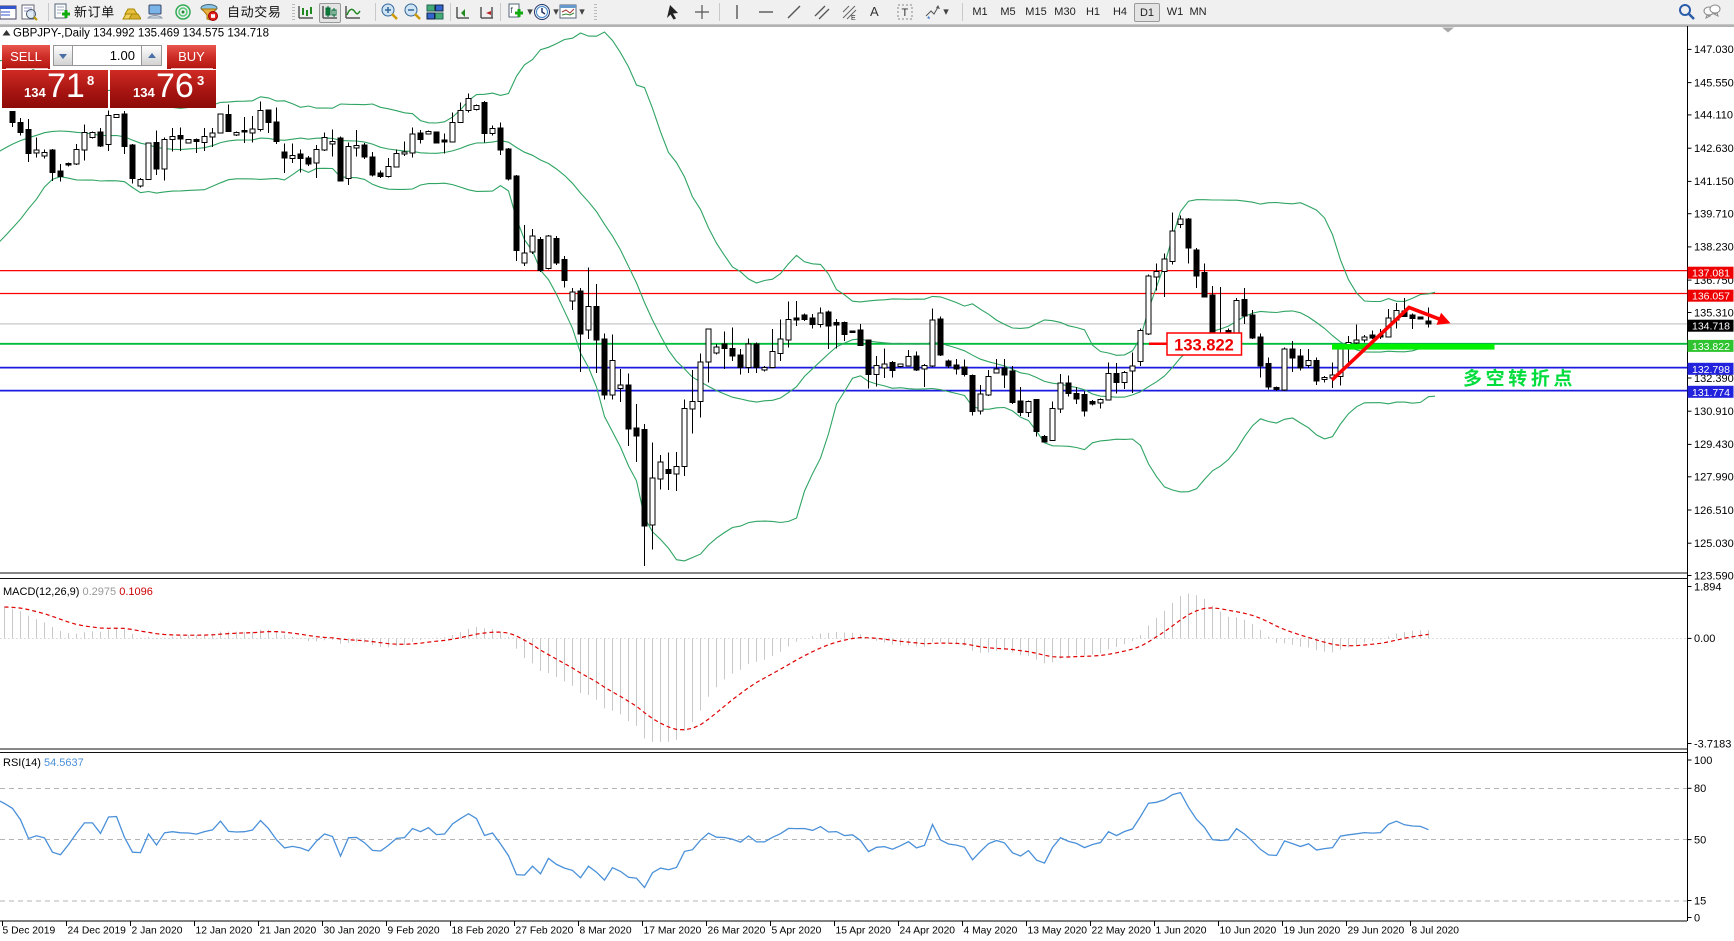  I want to click on svg-text: 139.710, so click(1714, 215).